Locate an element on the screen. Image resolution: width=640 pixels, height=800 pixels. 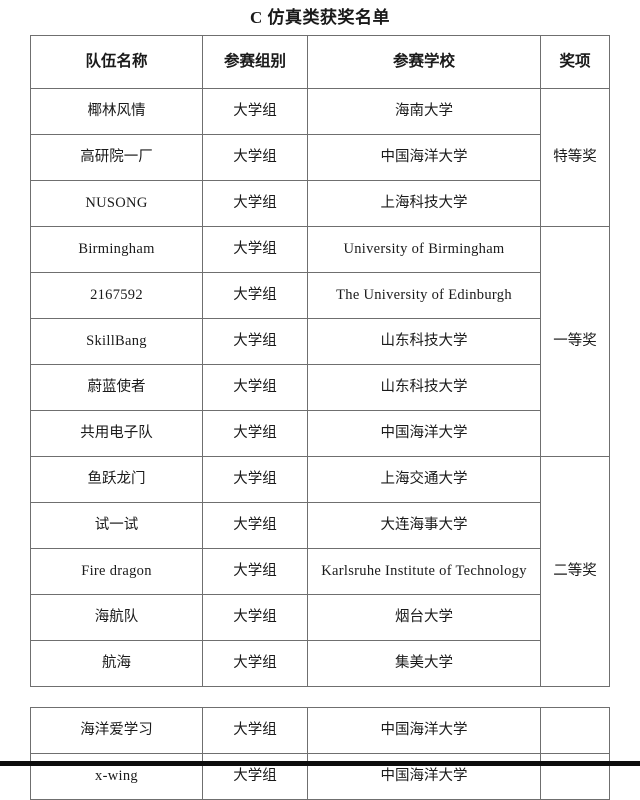
column-header-group: 参赛组别 is located at coordinates (255, 62).